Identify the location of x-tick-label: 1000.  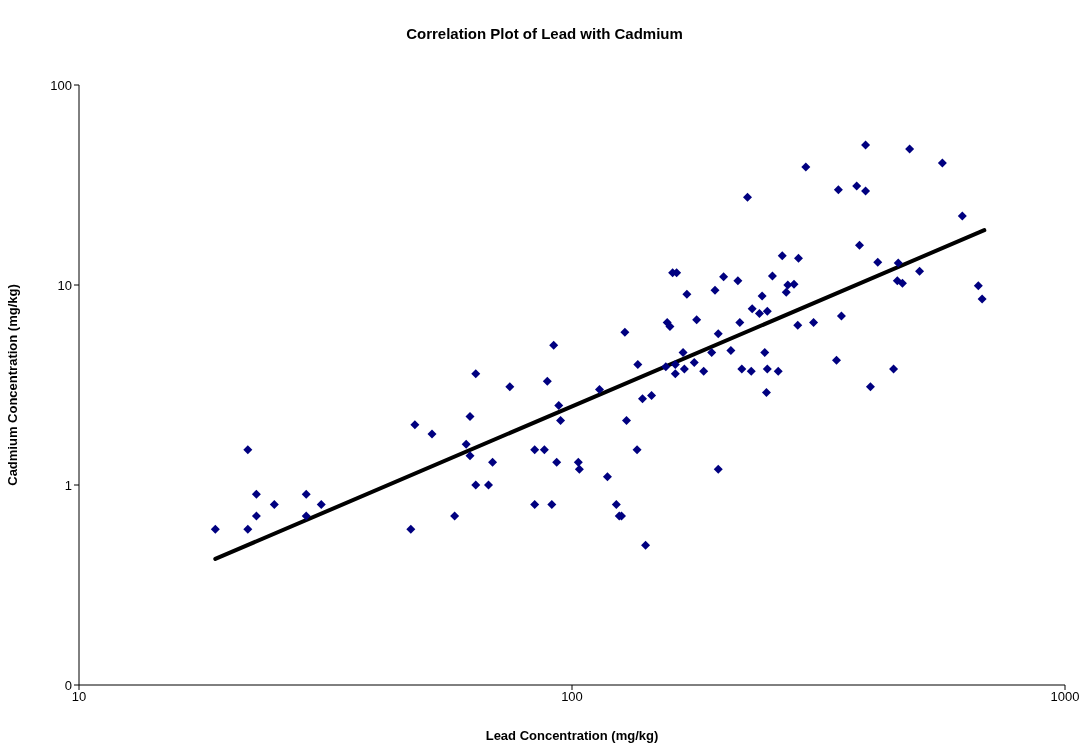
(1065, 697).